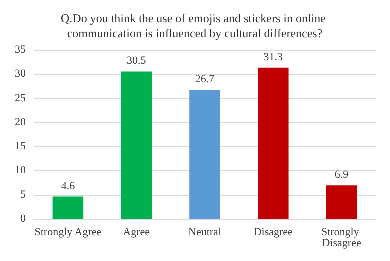 Image resolution: width=390 pixels, height=261 pixels. Describe the element at coordinates (136, 232) in the screenshot. I see `x-tick-label: Agree` at that location.